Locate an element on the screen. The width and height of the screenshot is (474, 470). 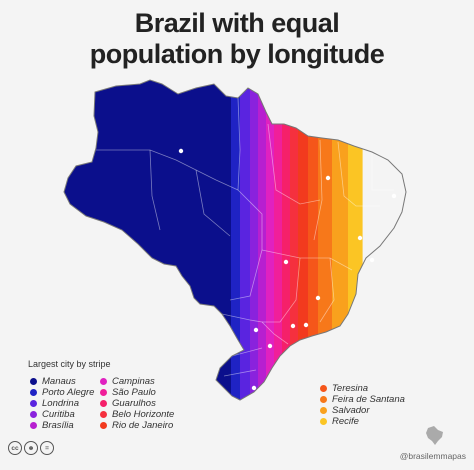
legend-label: São Paulo is located at coordinates (134, 392).